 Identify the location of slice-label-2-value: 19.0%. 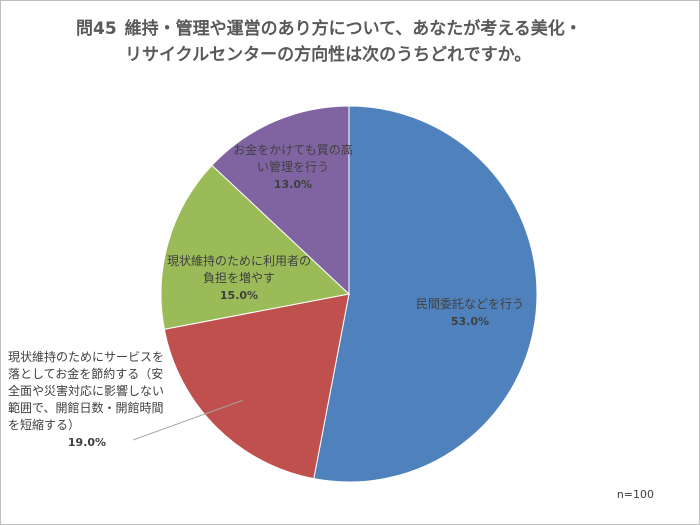
(87, 442).